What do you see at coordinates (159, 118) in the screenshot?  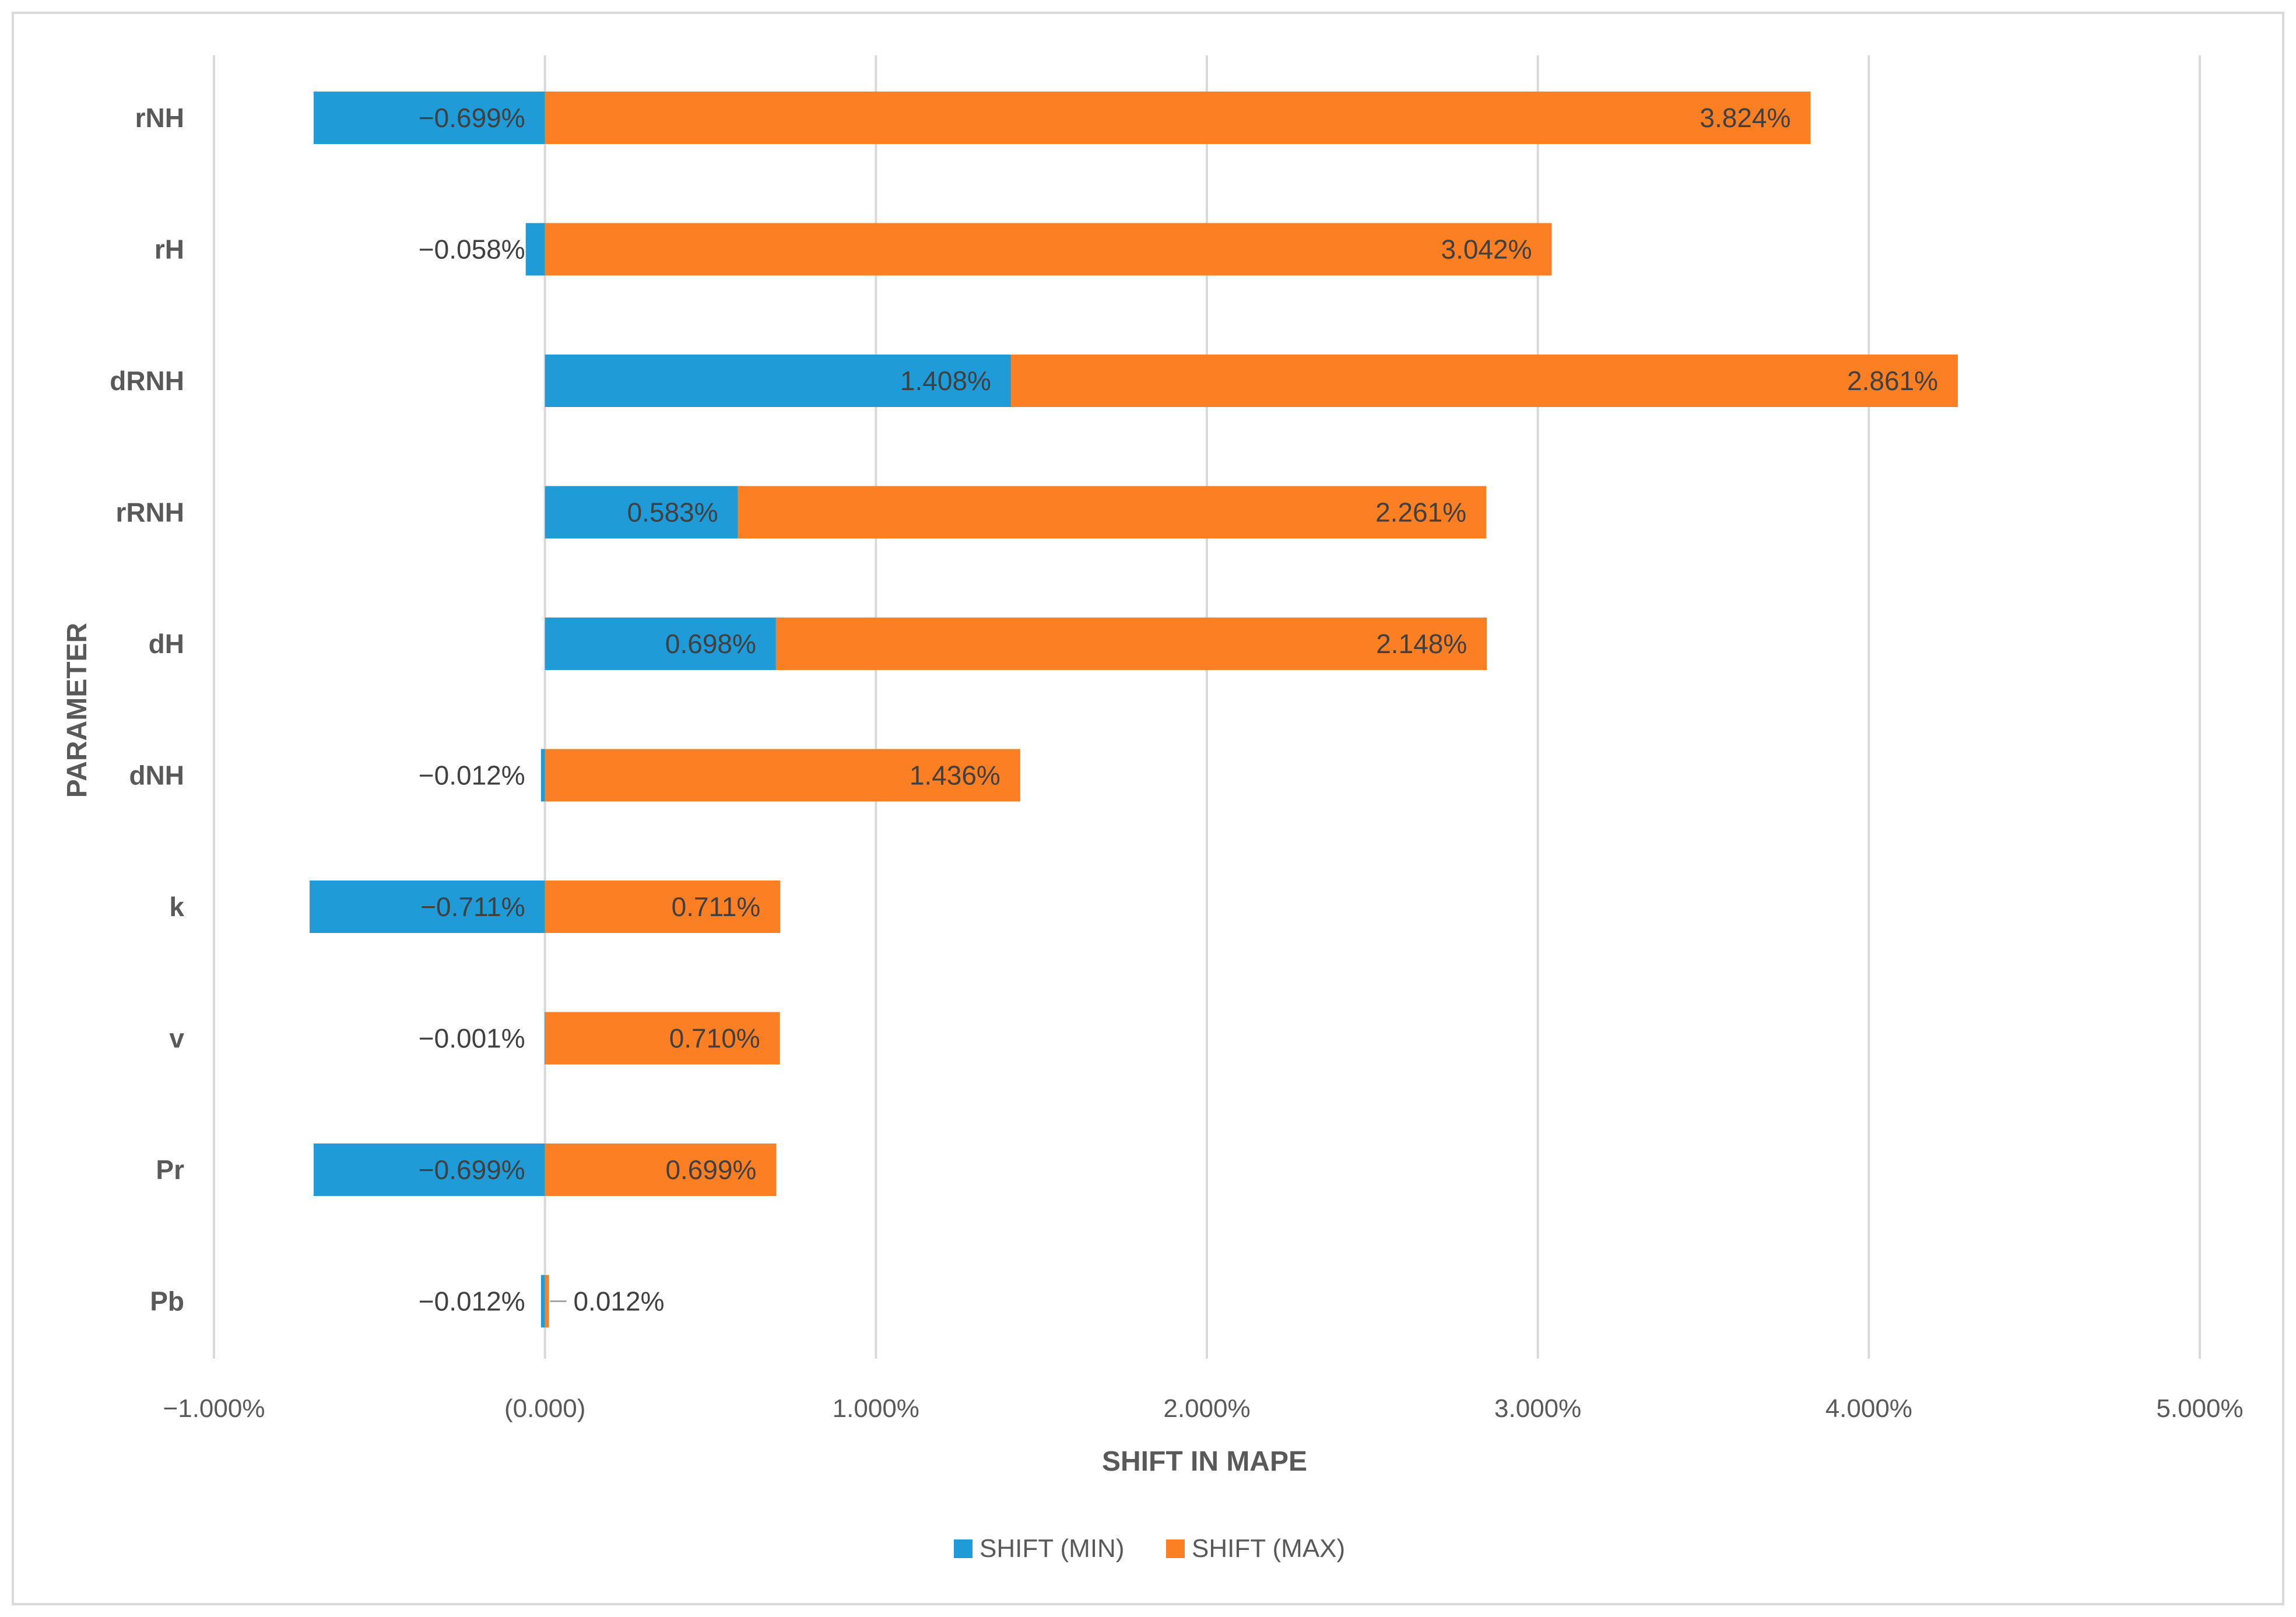 I see `category-label: rNH` at bounding box center [159, 118].